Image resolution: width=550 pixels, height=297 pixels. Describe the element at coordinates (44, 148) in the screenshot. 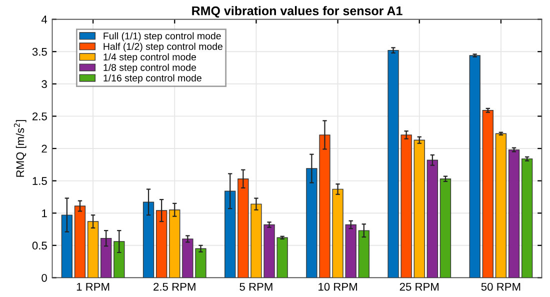

I see `y-tick-label: 2` at that location.